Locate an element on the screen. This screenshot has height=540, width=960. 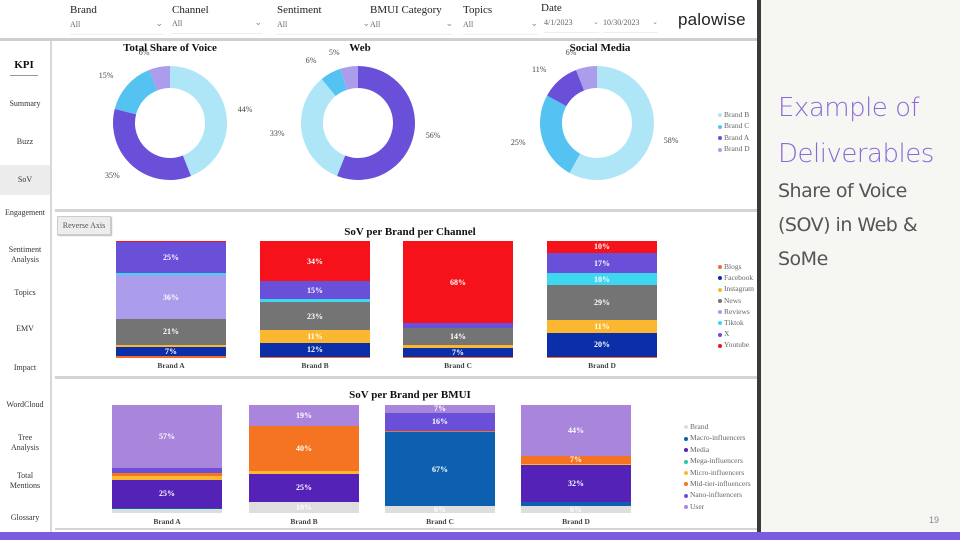
bar-segment: 29% is located at coordinates (602, 302).